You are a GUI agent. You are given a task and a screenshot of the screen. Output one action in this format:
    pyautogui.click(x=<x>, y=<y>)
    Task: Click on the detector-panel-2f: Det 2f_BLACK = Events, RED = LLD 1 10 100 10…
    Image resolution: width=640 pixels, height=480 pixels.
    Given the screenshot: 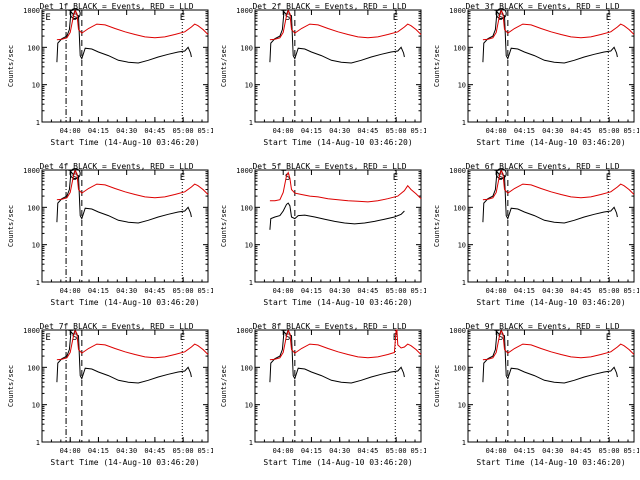 What is the action you would take?
    pyautogui.click(x=323, y=74)
    